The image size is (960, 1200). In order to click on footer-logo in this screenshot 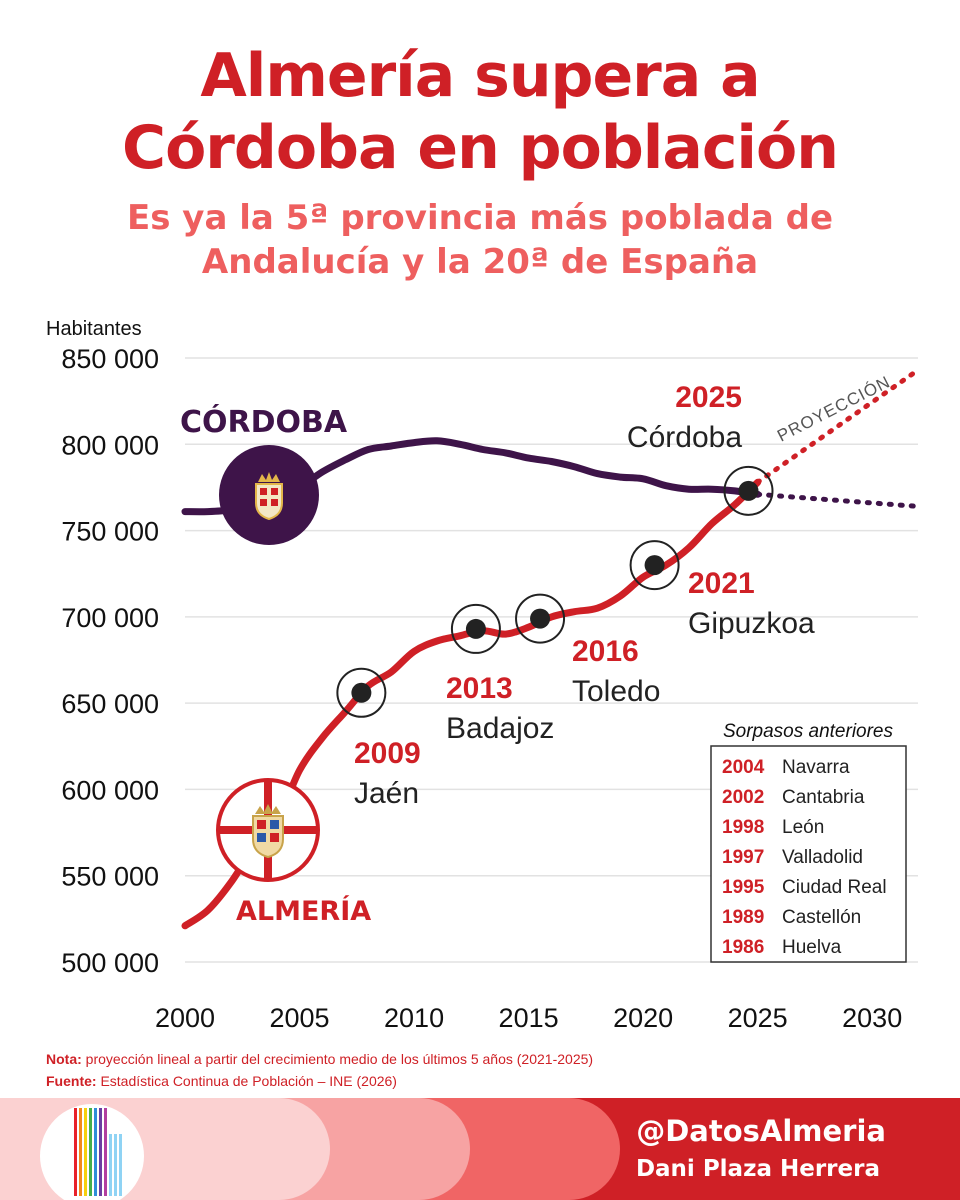, I will do `click(92, 1152)`.